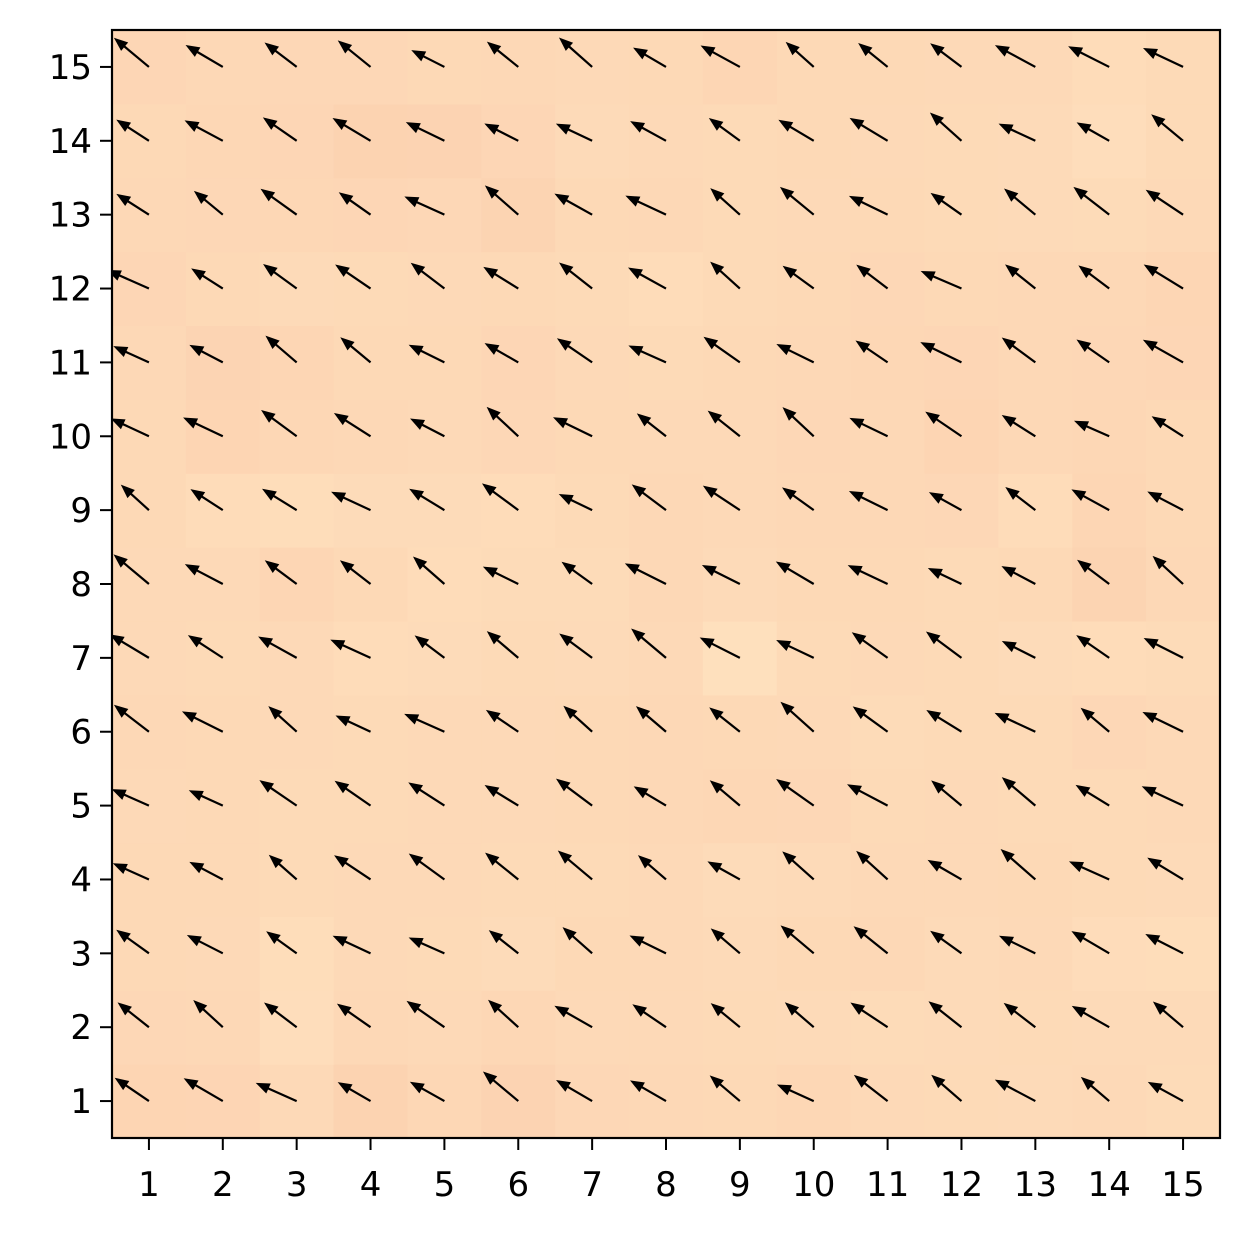 The height and width of the screenshot is (1237, 1250). What do you see at coordinates (70, 290) in the screenshot?
I see `y-tick-label: 12` at bounding box center [70, 290].